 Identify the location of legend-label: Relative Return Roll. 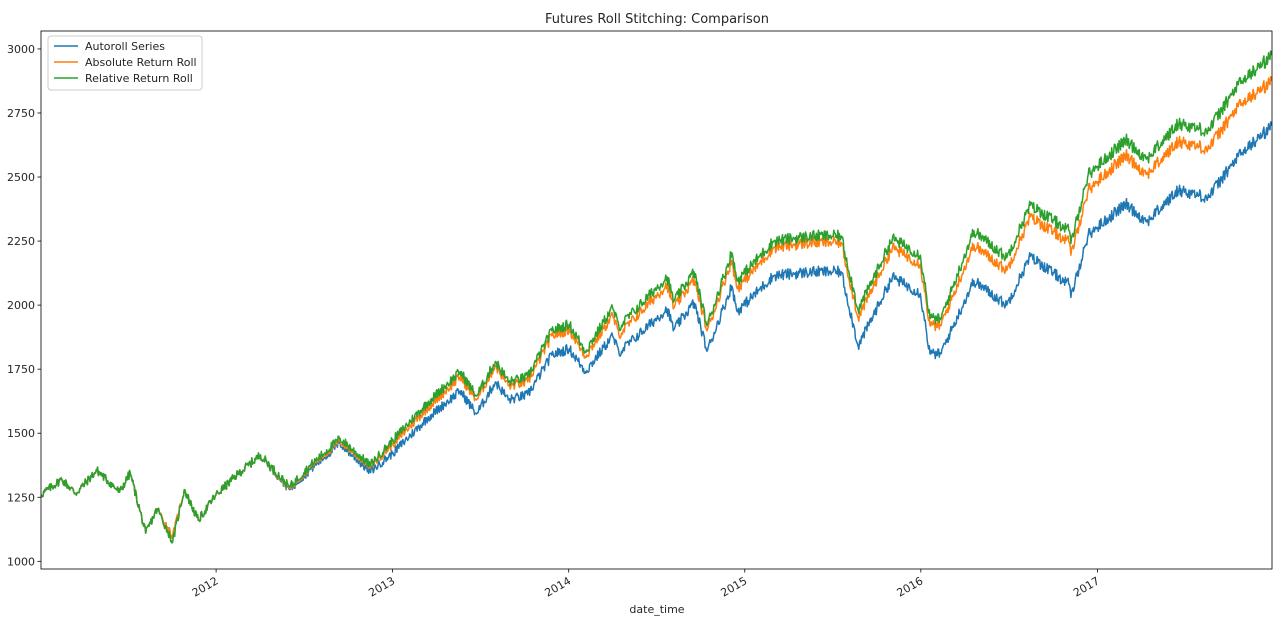
(139, 78).